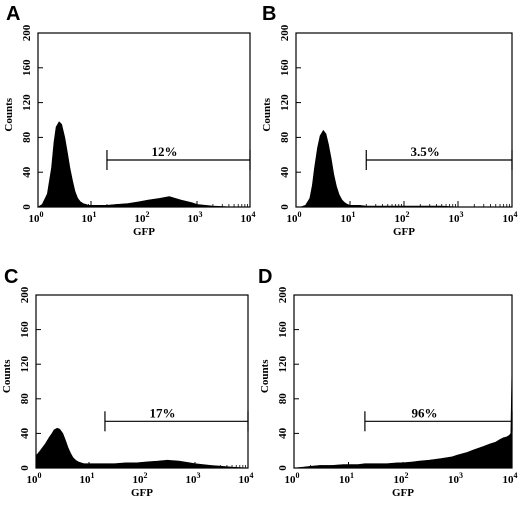 The width and height of the screenshot is (520, 507). I want to click on panel-letter: A, so click(13, 14).